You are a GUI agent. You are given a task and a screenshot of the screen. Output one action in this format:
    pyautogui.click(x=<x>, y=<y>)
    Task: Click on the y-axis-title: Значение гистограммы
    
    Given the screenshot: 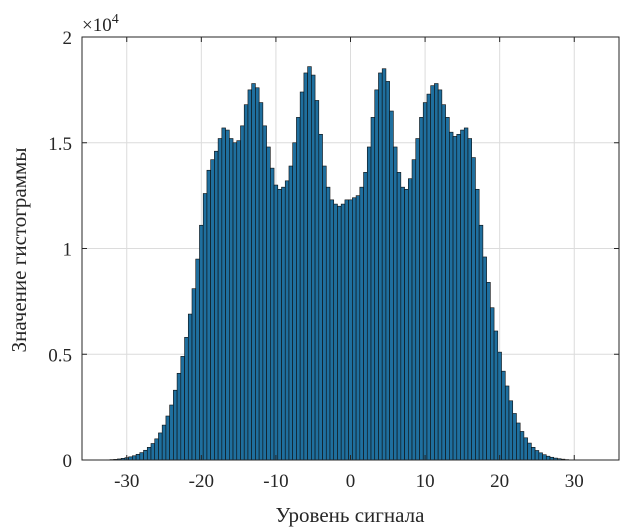 What is the action you would take?
    pyautogui.click(x=19, y=250)
    